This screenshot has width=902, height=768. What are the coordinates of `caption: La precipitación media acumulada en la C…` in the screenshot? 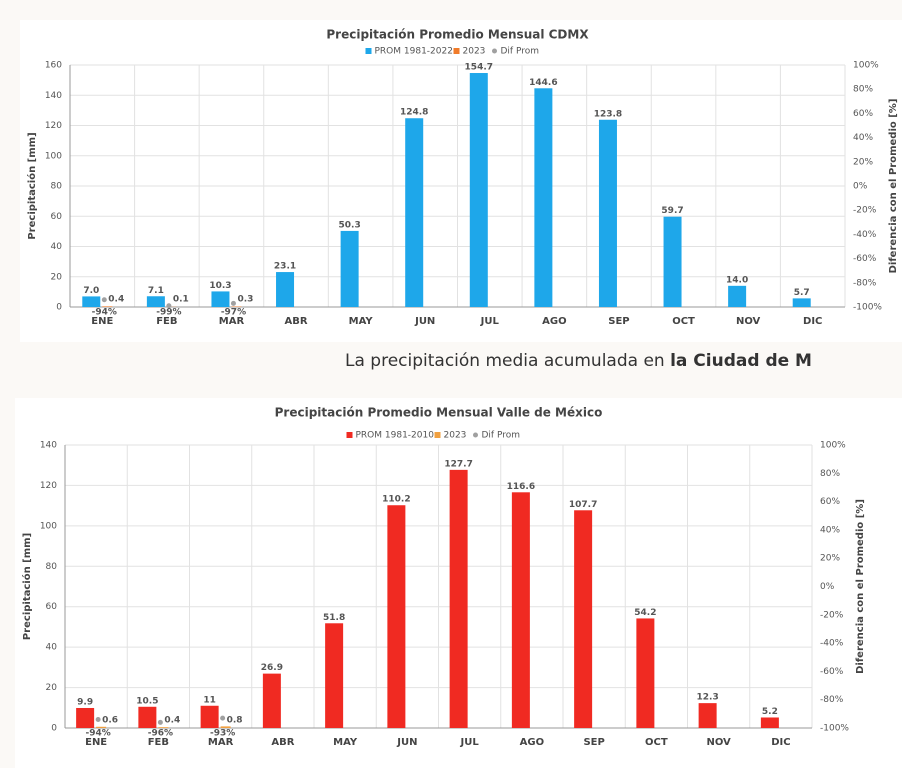 It's located at (578, 361).